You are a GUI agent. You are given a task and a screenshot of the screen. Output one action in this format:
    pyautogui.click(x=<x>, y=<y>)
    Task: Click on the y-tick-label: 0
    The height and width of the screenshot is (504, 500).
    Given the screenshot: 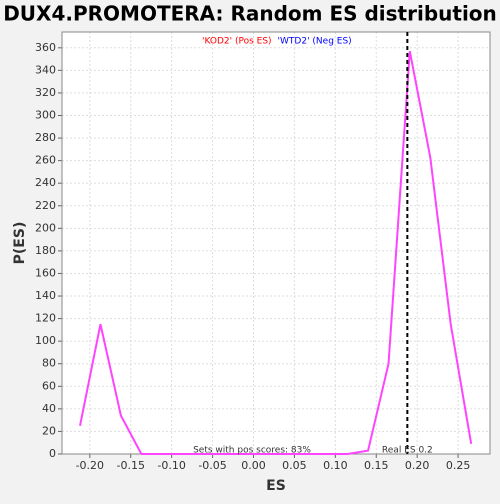 What is the action you would take?
    pyautogui.click(x=52, y=453)
    